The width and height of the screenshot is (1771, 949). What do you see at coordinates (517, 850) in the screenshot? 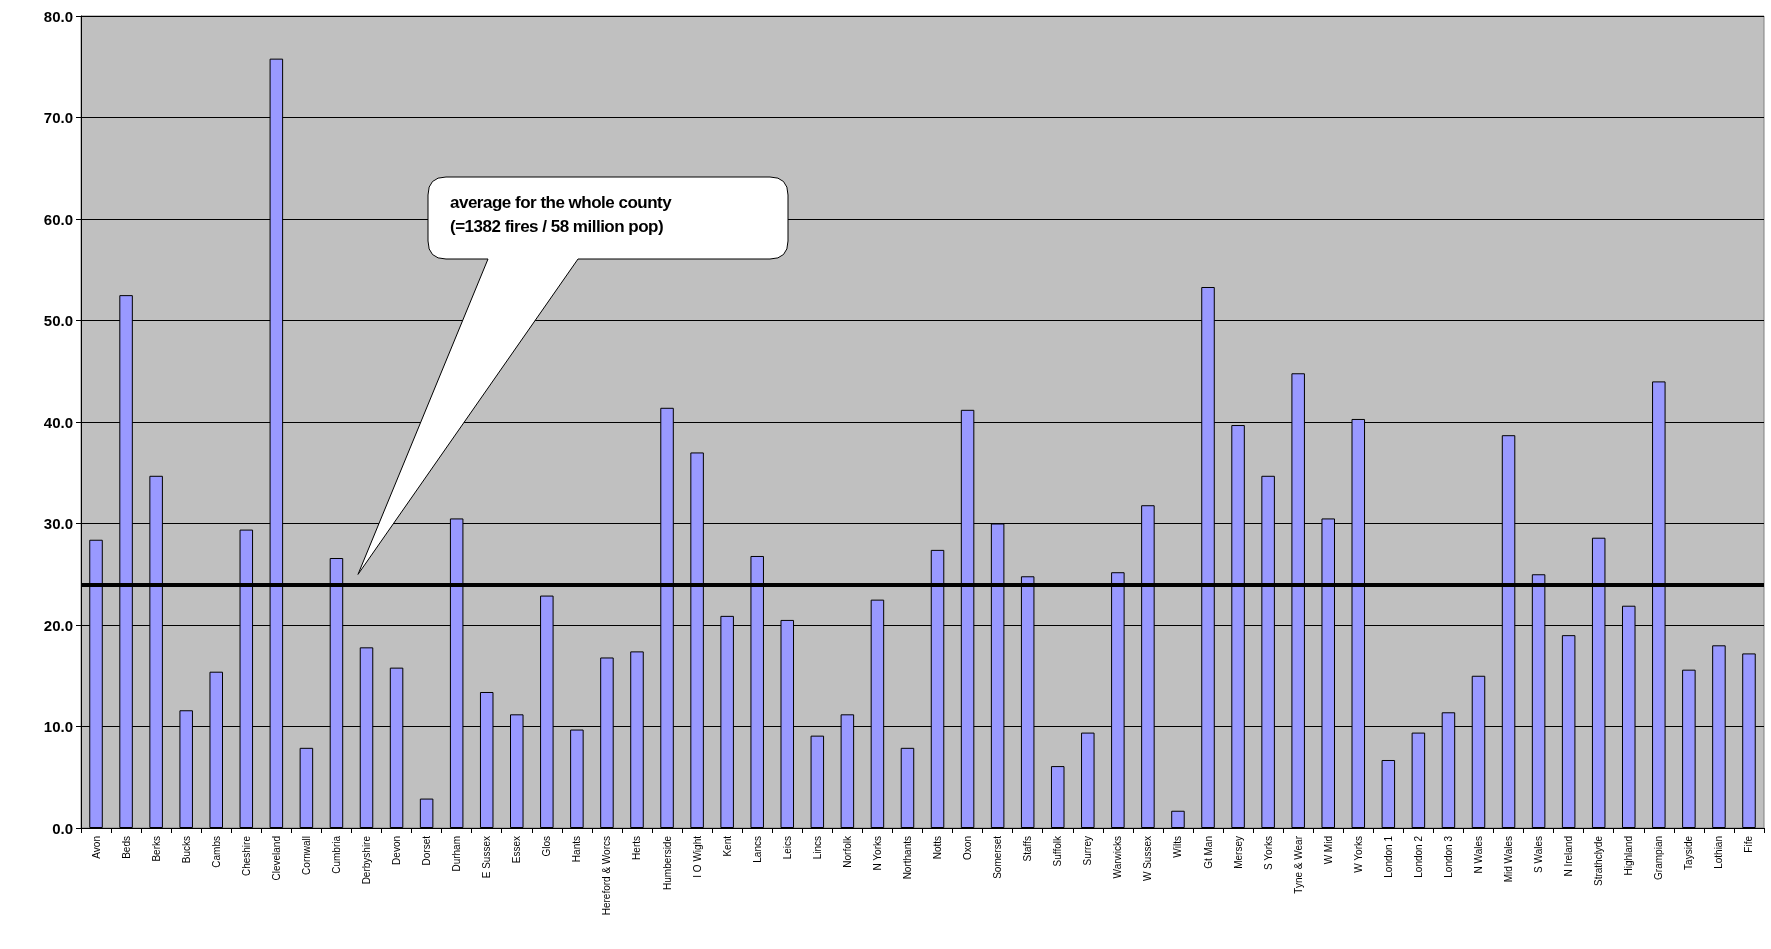
I see `x-tick-label: Essex` at bounding box center [517, 850].